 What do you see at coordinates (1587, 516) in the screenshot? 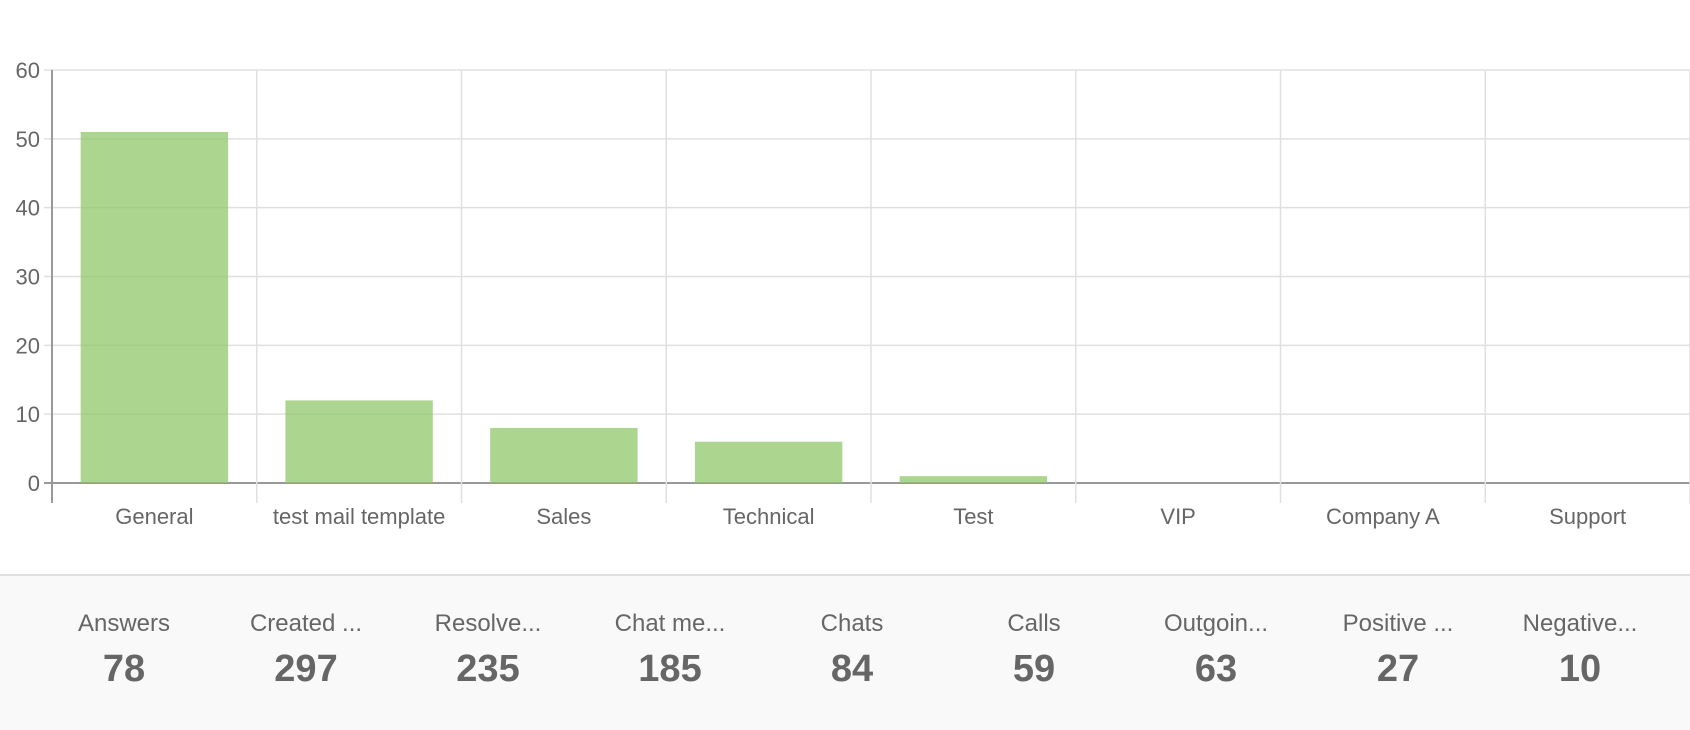
I see `x-tick-label: Support` at bounding box center [1587, 516].